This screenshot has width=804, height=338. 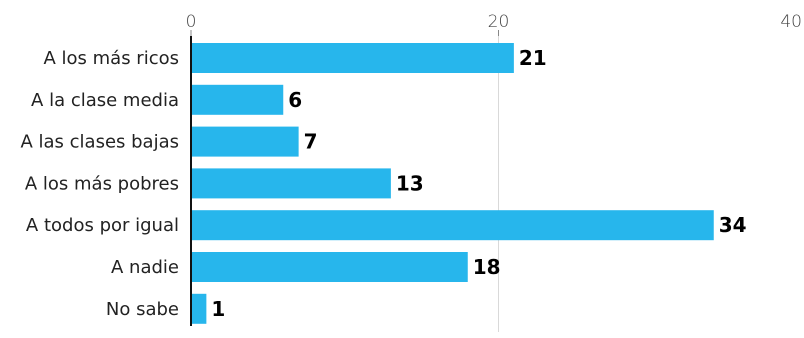 What do you see at coordinates (791, 22) in the screenshot?
I see `x-tick-label: 40` at bounding box center [791, 22].